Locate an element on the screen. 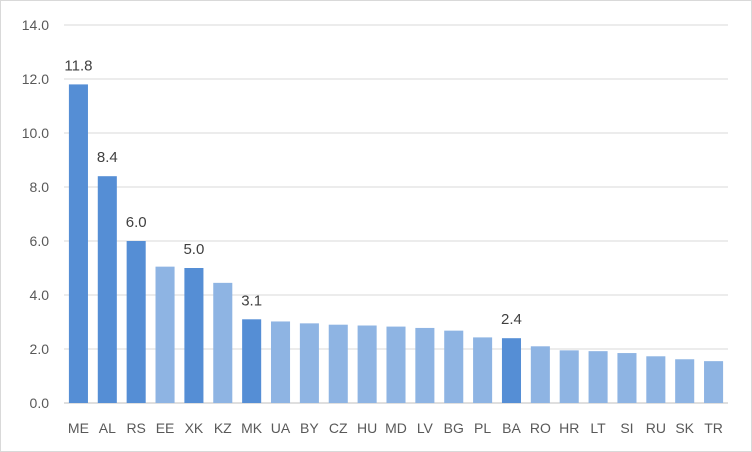 This screenshot has height=452, width=752. bar-lt is located at coordinates (598, 377).